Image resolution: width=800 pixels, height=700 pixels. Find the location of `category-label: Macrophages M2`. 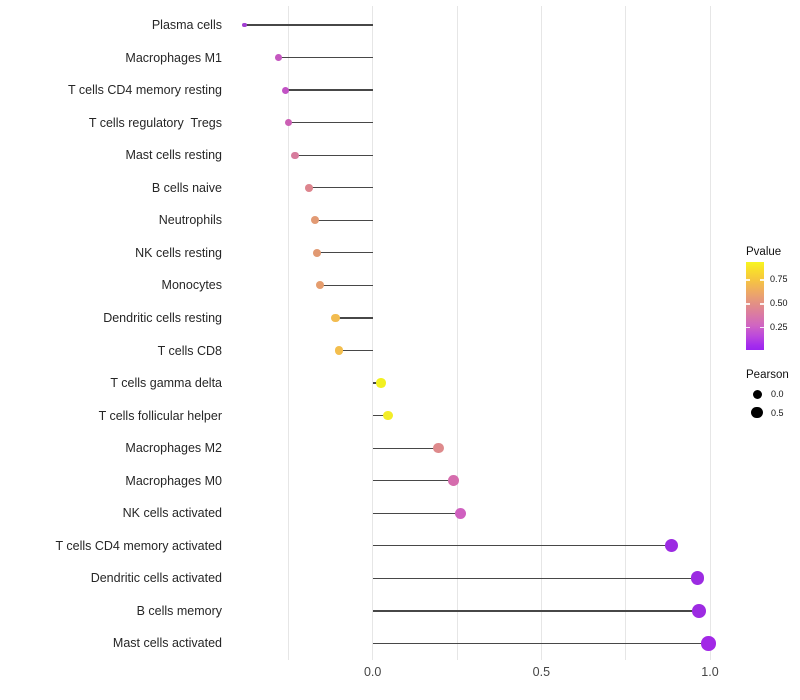

category-label: Macrophages M2 is located at coordinates (173, 448).